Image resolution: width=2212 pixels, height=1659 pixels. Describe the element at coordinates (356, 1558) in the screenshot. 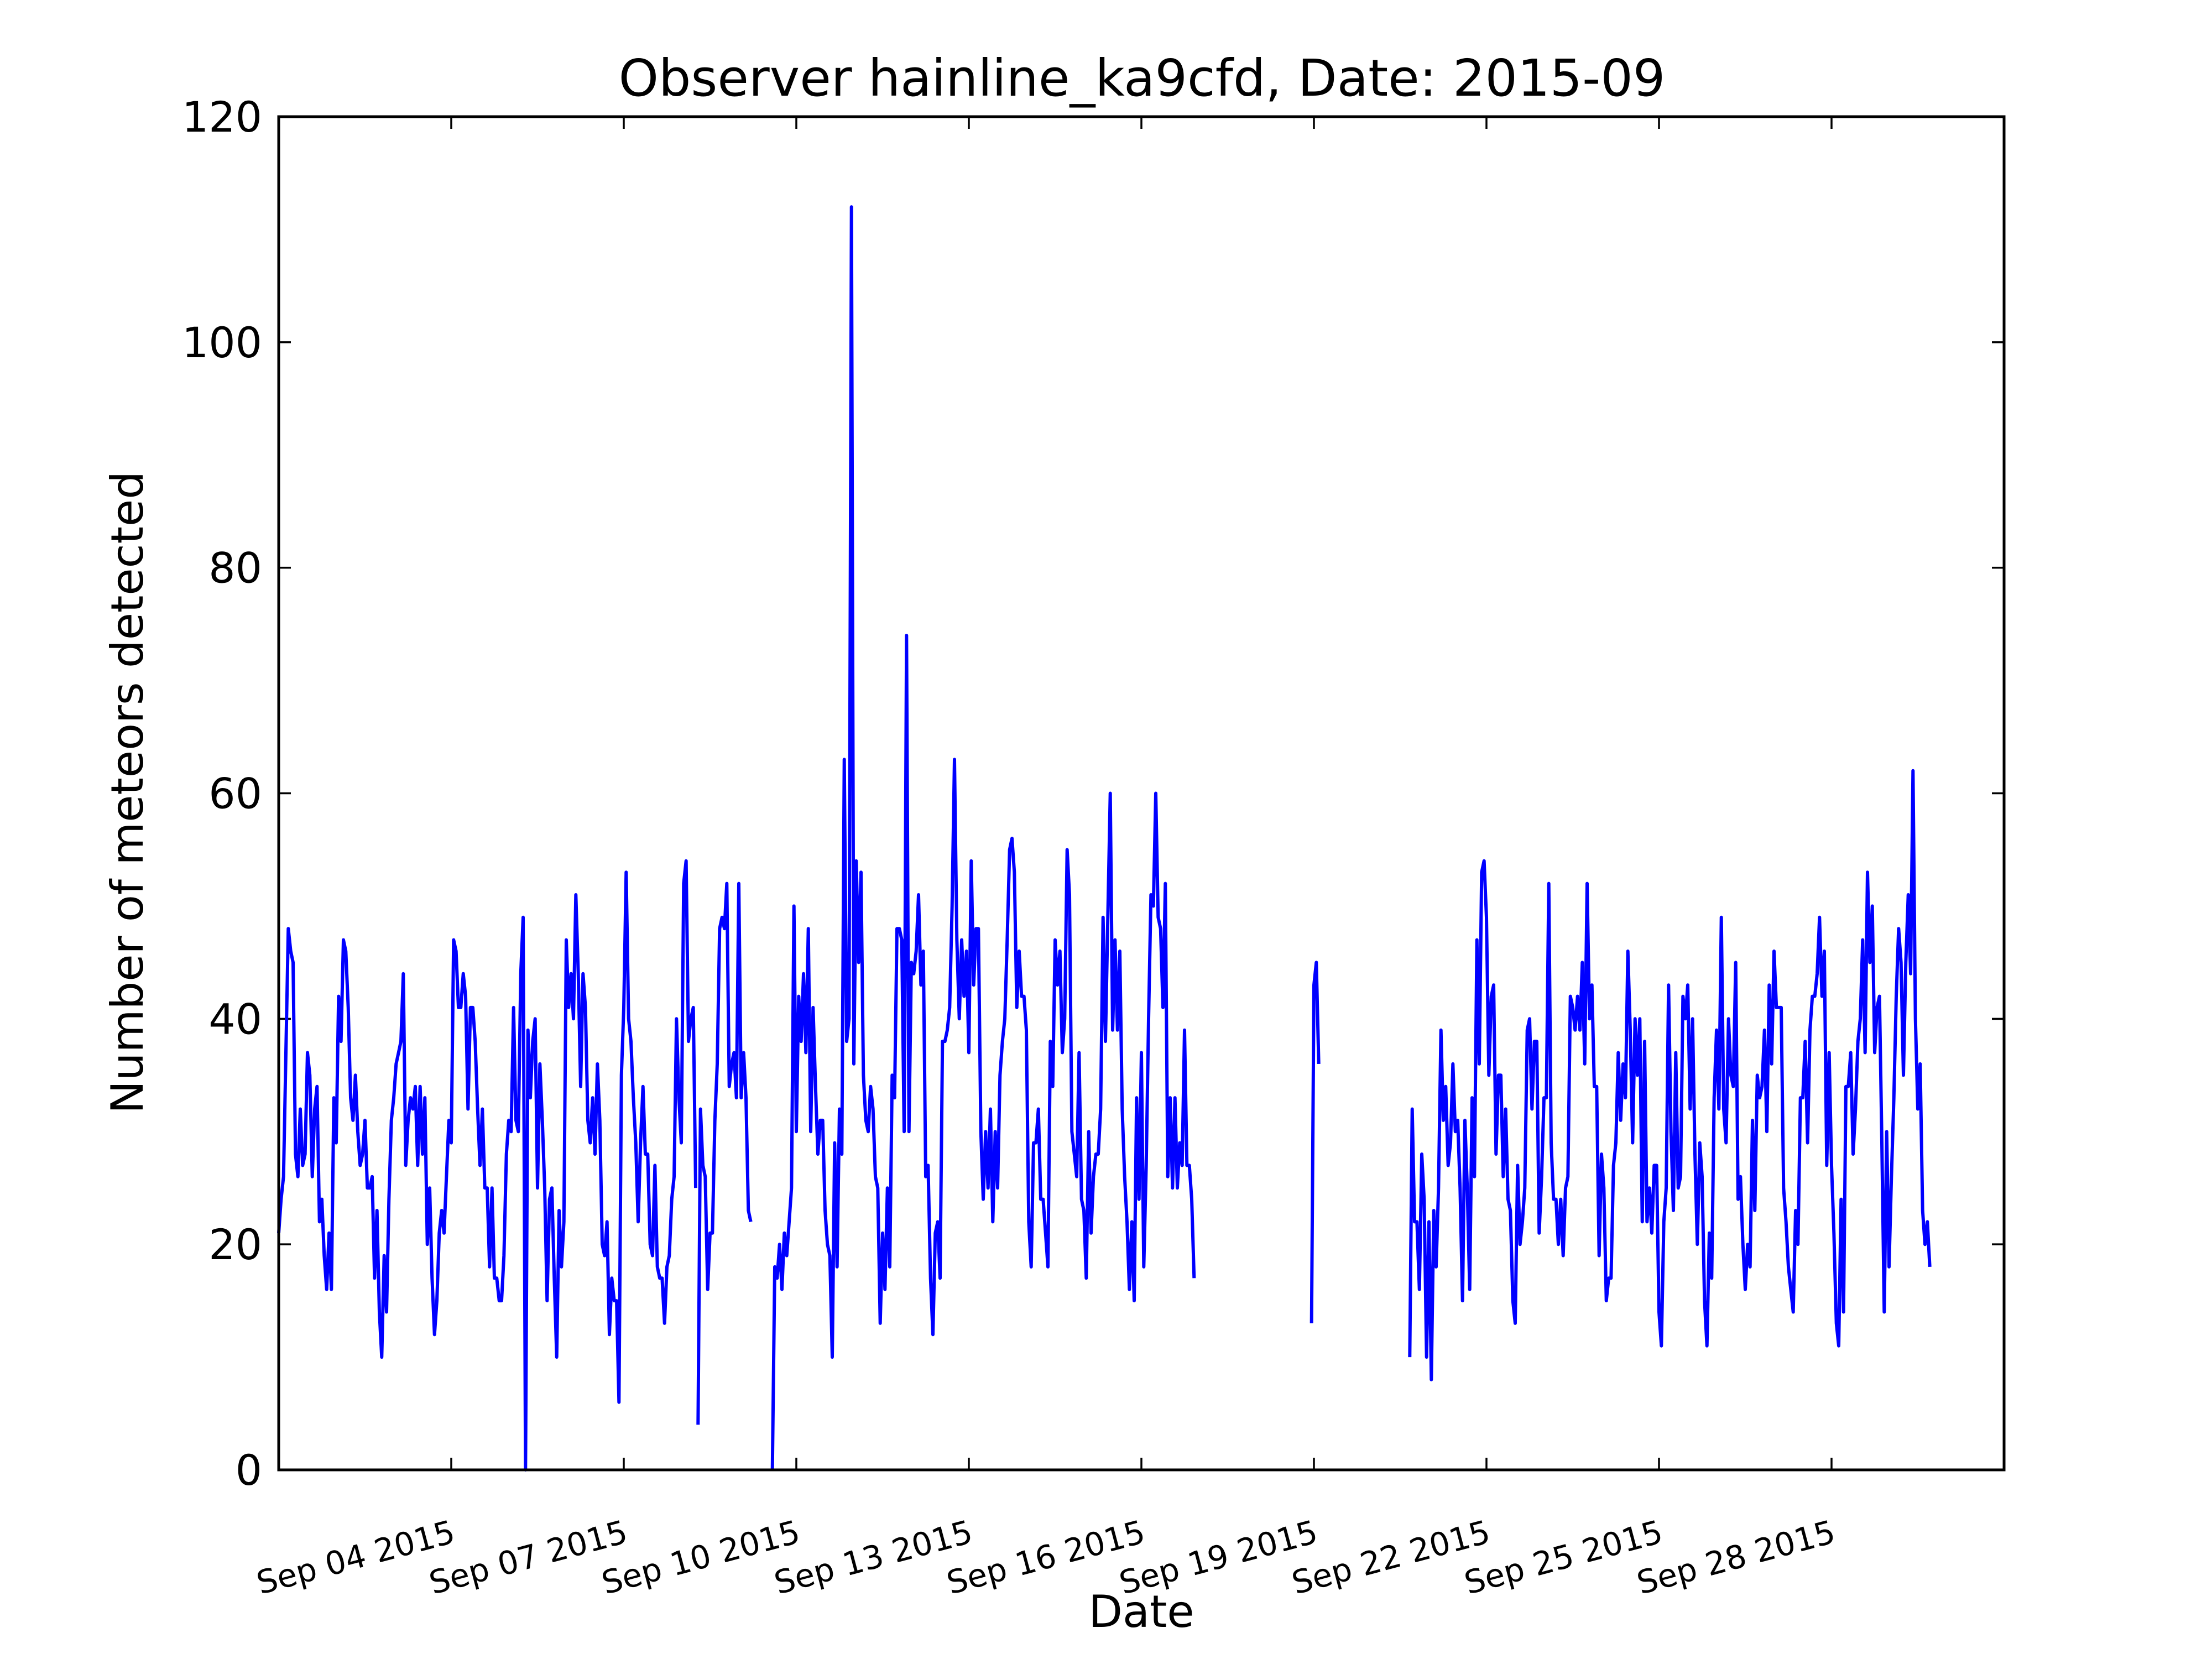

I see `x-tick-label: Sep 04 2015` at that location.